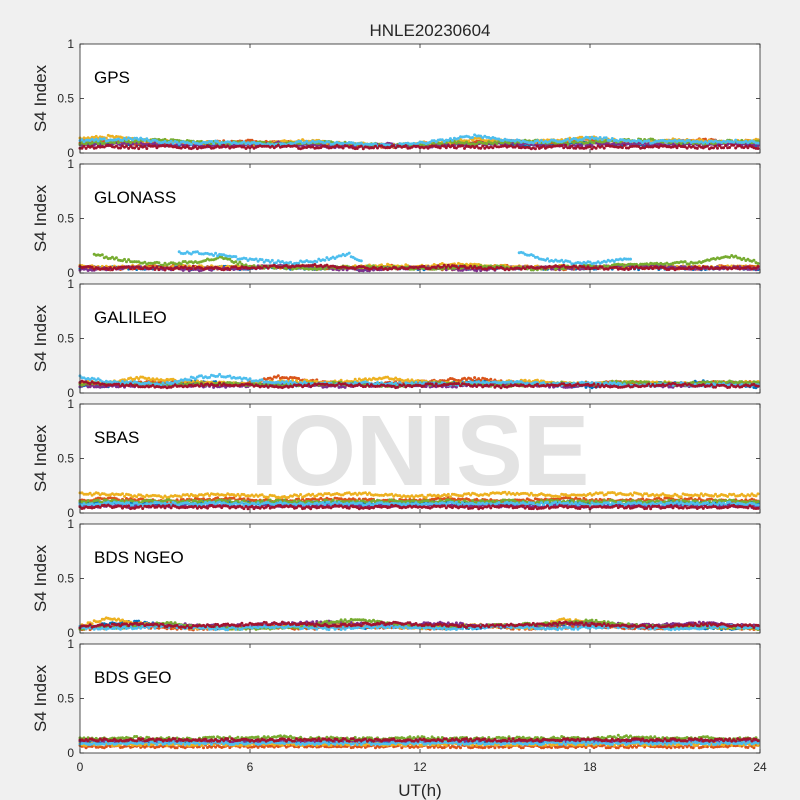 Image resolution: width=800 pixels, height=800 pixels. Describe the element at coordinates (112, 77) in the screenshot. I see `panel-label: GPS` at that location.